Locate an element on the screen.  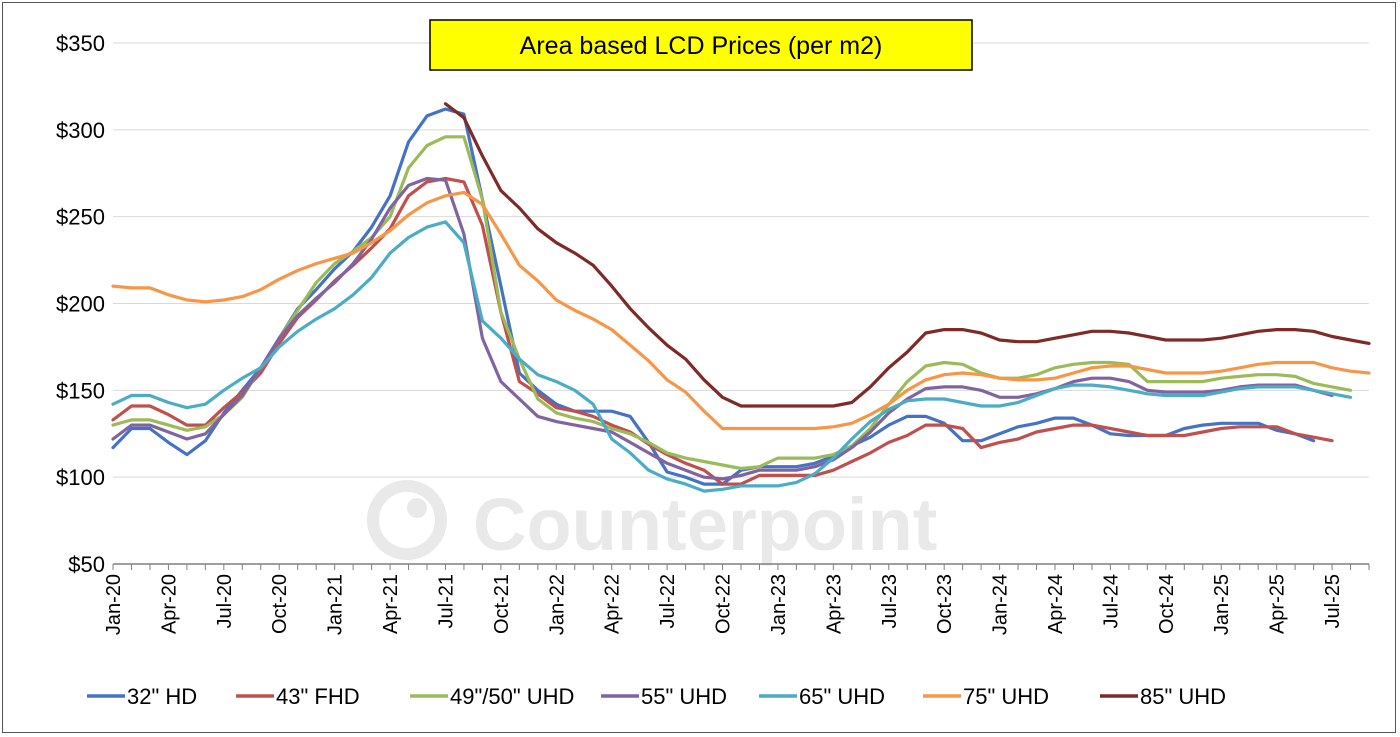
chart-title-box is located at coordinates (701, 45).